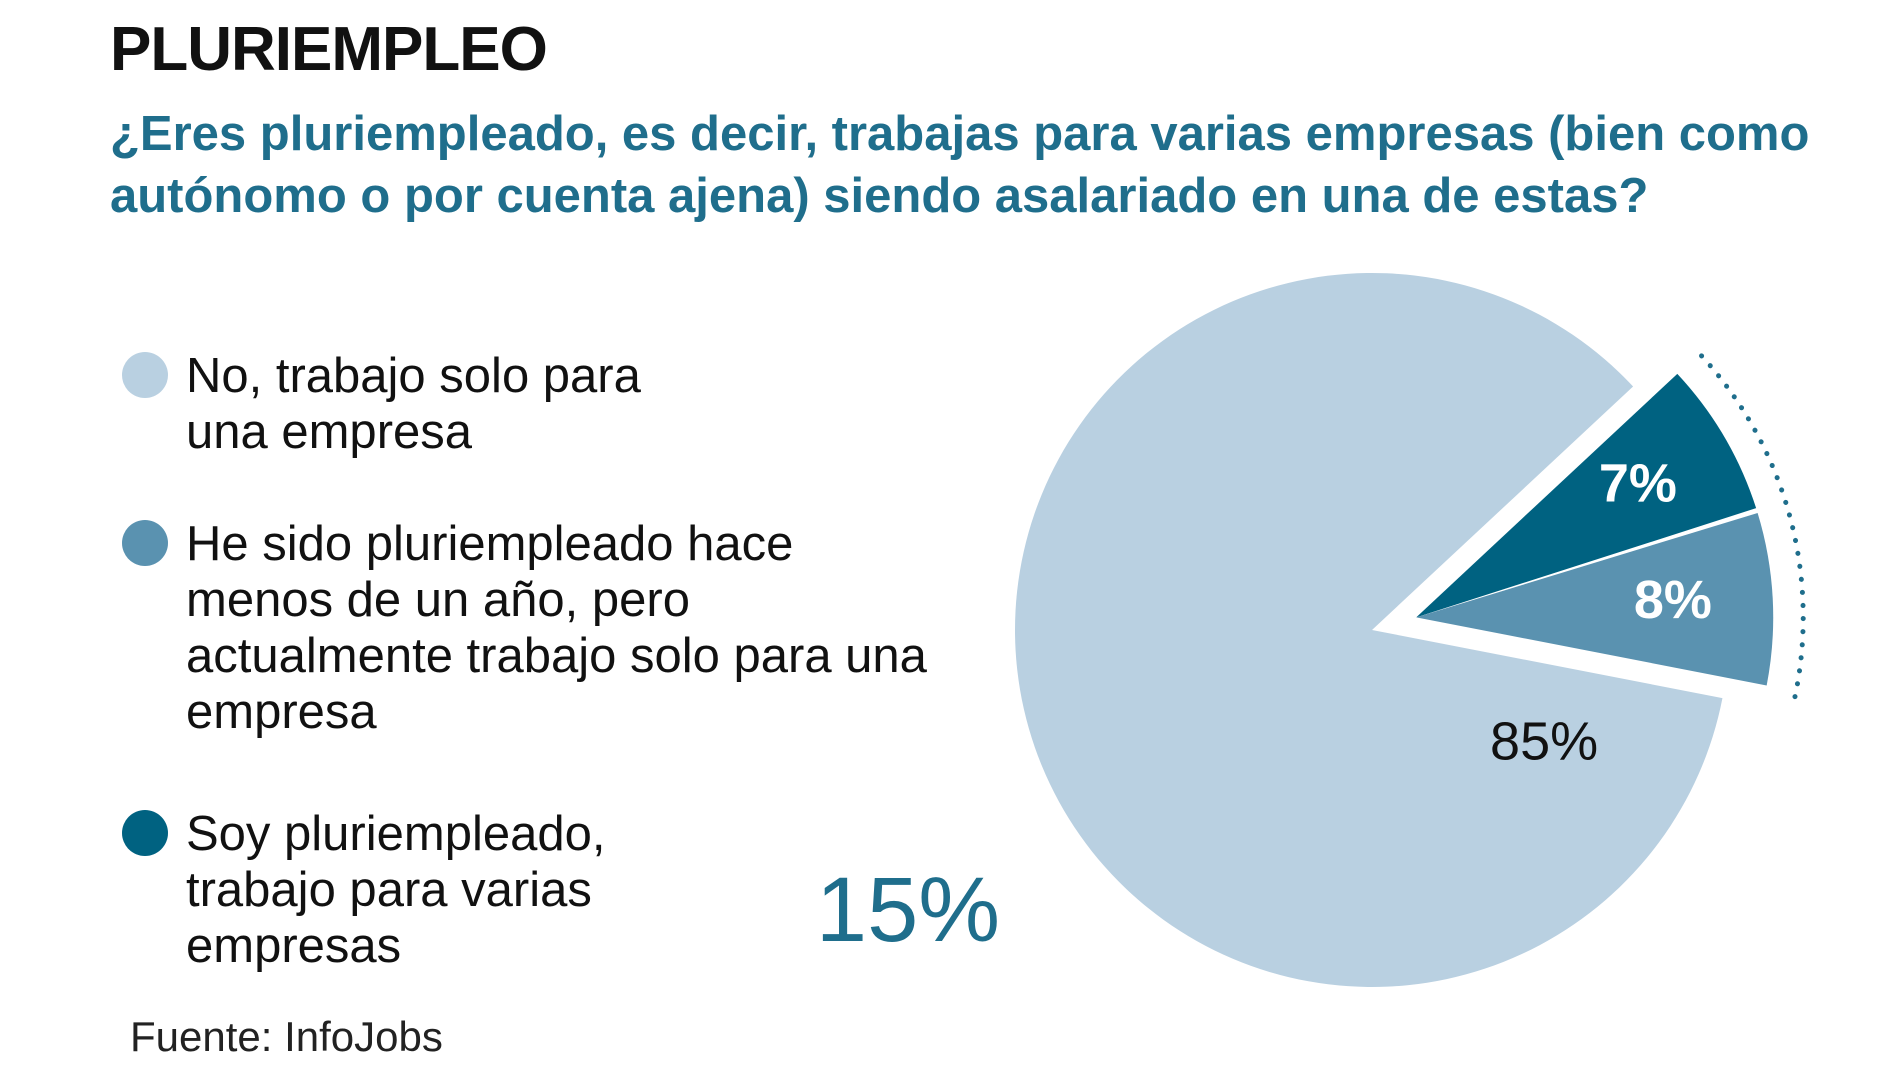 This screenshot has height=1069, width=1900. What do you see at coordinates (1638, 484) in the screenshot?
I see `slice-label-7: 7%` at bounding box center [1638, 484].